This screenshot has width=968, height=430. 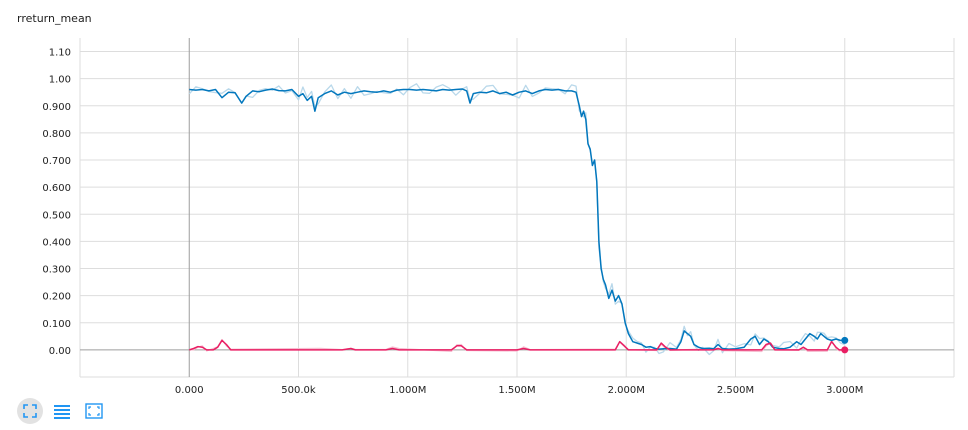 I want to click on y-tick-label: 1.00, so click(x=60, y=80).